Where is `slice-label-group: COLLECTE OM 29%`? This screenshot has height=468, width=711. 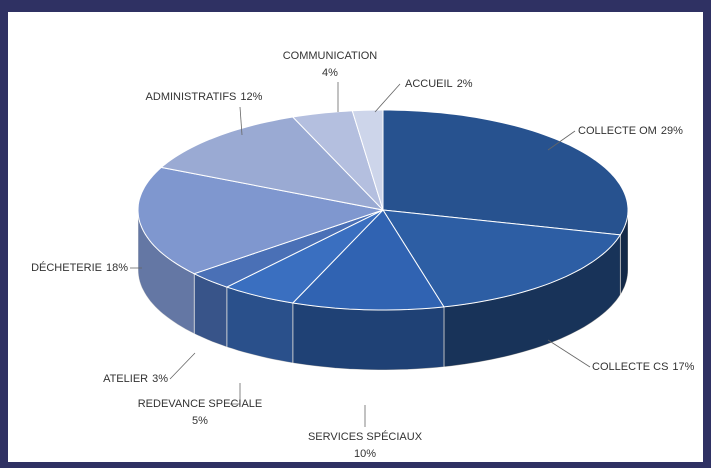
slice-label-group: COLLECTE OM 29% is located at coordinates (630, 131).